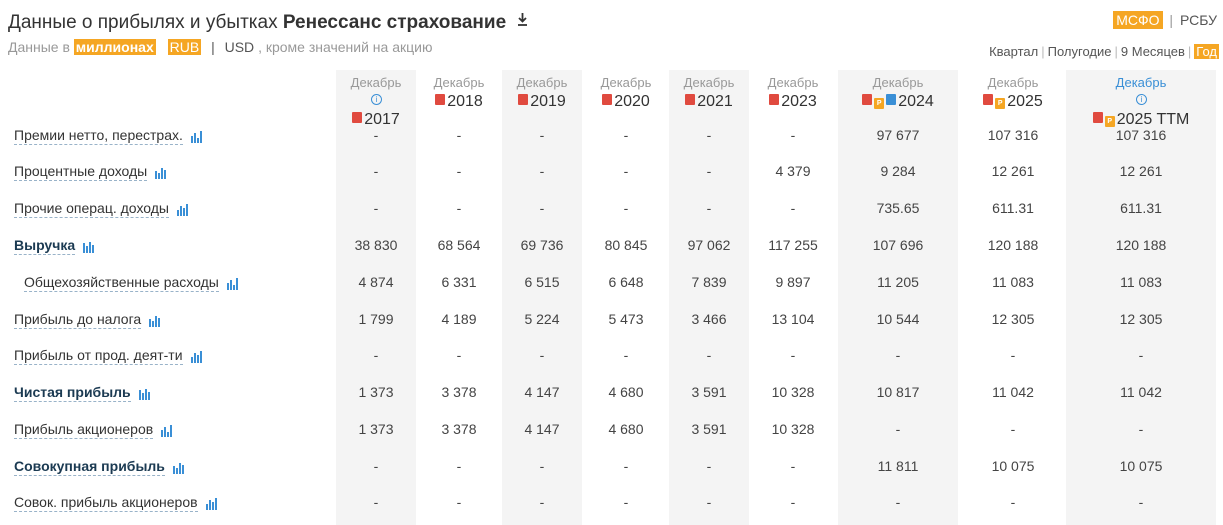 This screenshot has height=525, width=1223. Describe the element at coordinates (89, 467) in the screenshot. I see `row-label-text: Совокупная прибыль` at that location.